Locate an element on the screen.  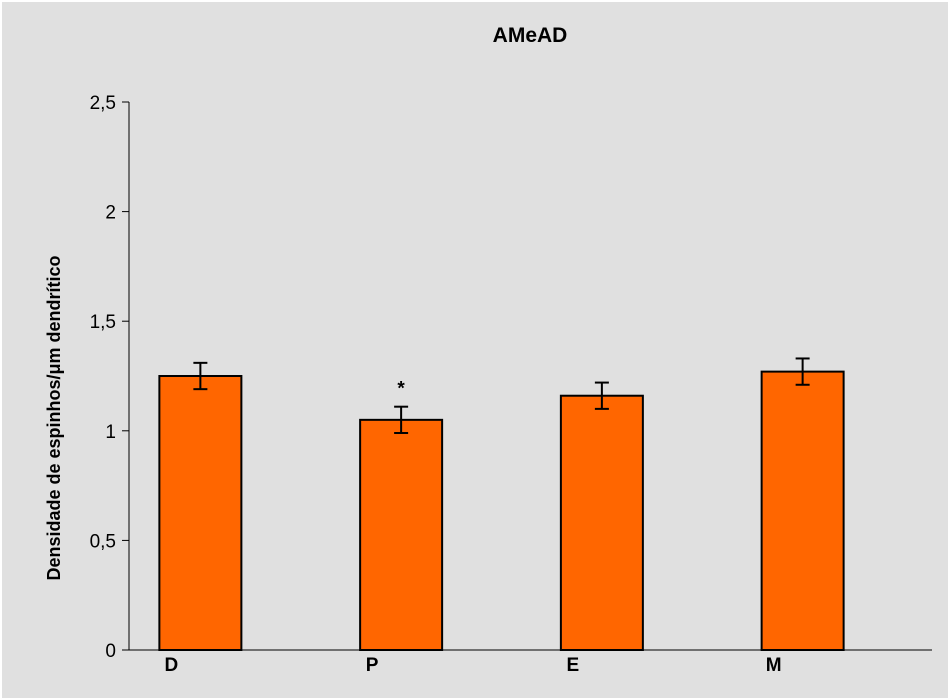
bar-M is located at coordinates (802, 510).